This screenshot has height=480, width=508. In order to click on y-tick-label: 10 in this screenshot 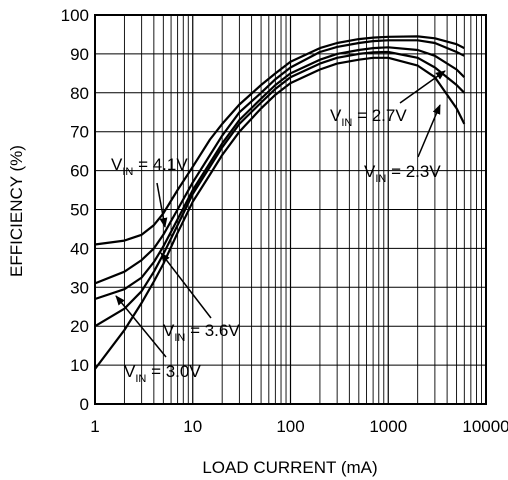, I will do `click(79, 365)`.